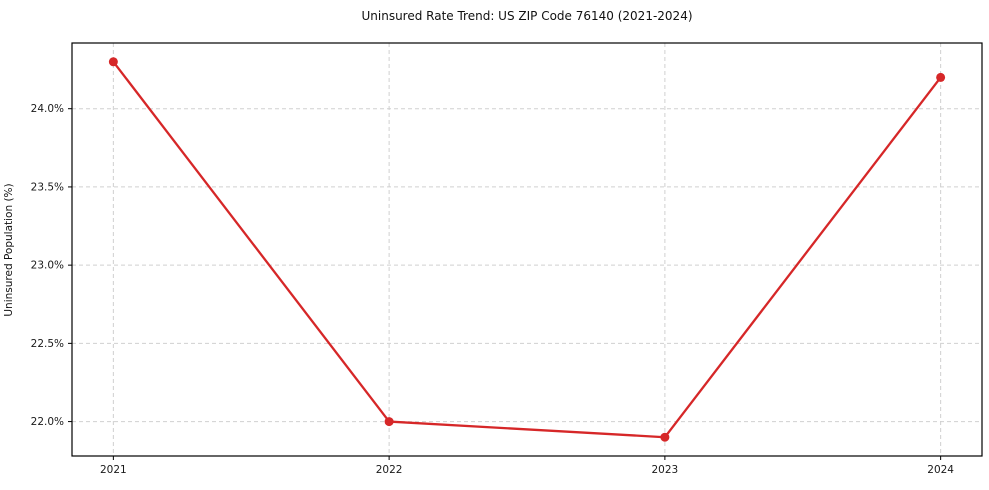 The height and width of the screenshot is (490, 989). What do you see at coordinates (47, 344) in the screenshot?
I see `y-tick-label: 22.5%` at bounding box center [47, 344].